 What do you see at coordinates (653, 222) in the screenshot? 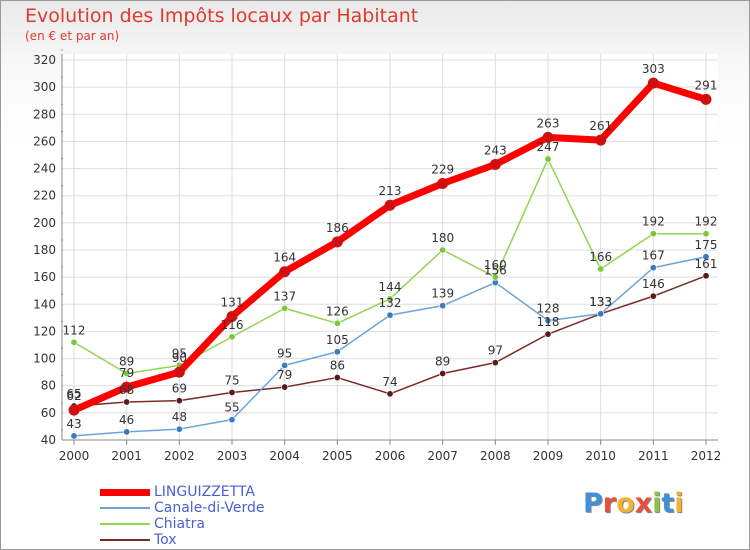
I see `data-label: 192` at bounding box center [653, 222].